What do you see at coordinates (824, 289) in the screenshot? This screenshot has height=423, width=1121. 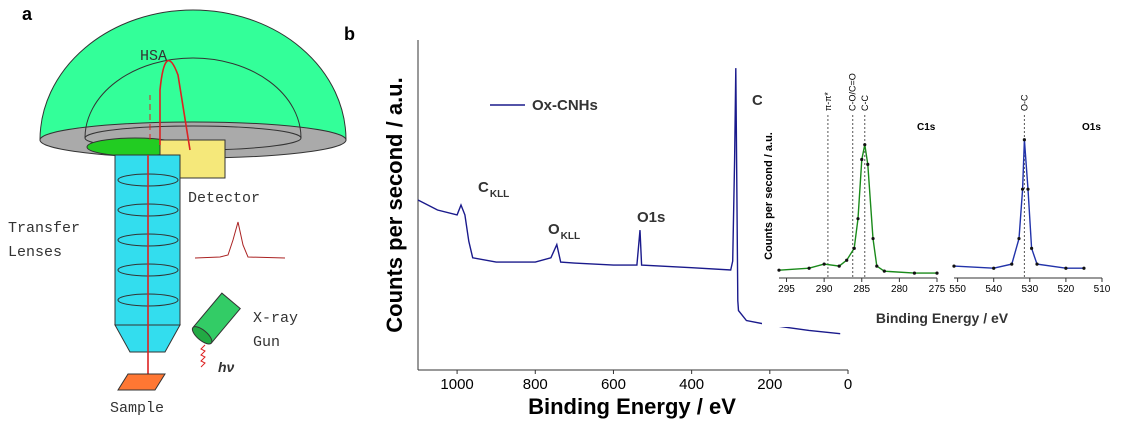 I see `x-tick-label: 290` at bounding box center [824, 289].